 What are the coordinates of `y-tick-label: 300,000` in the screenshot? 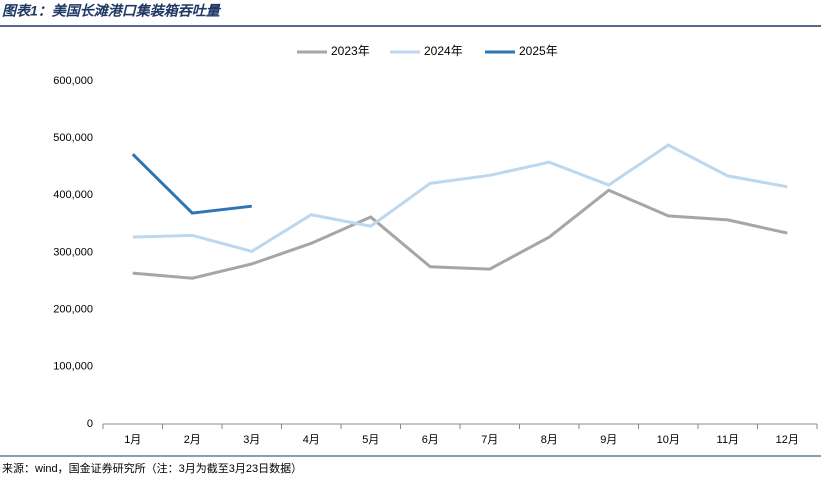 It's located at (73, 252).